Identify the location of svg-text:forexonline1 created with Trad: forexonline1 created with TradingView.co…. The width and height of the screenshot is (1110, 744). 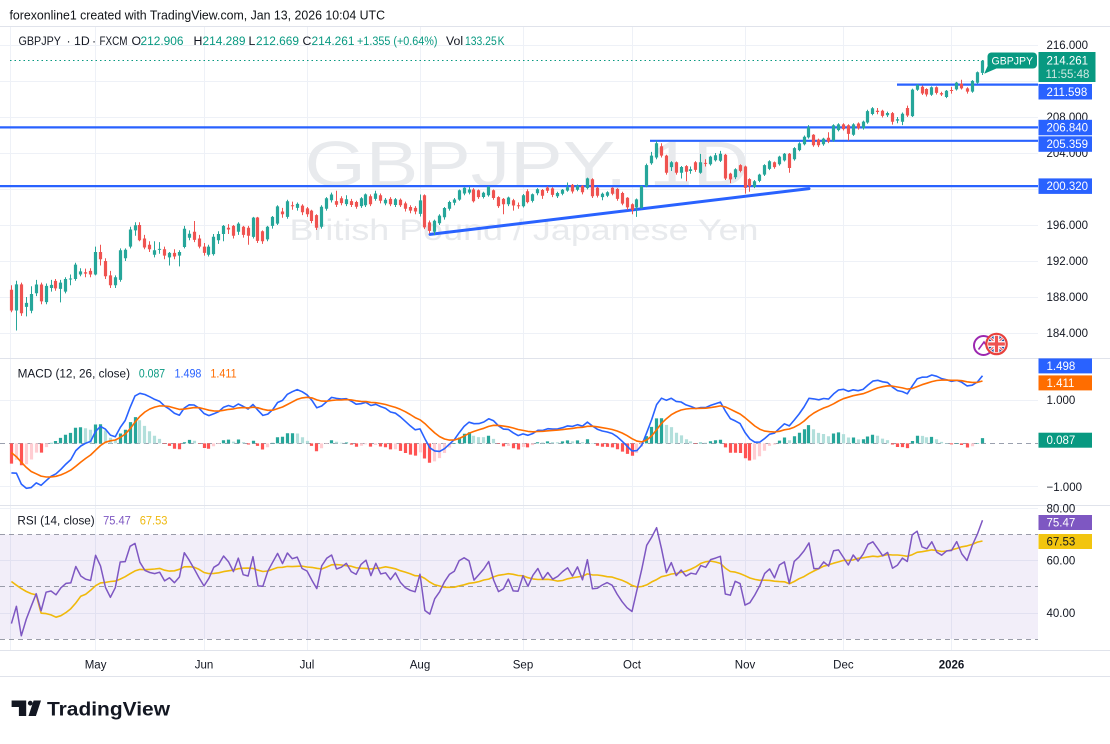
(198, 15).